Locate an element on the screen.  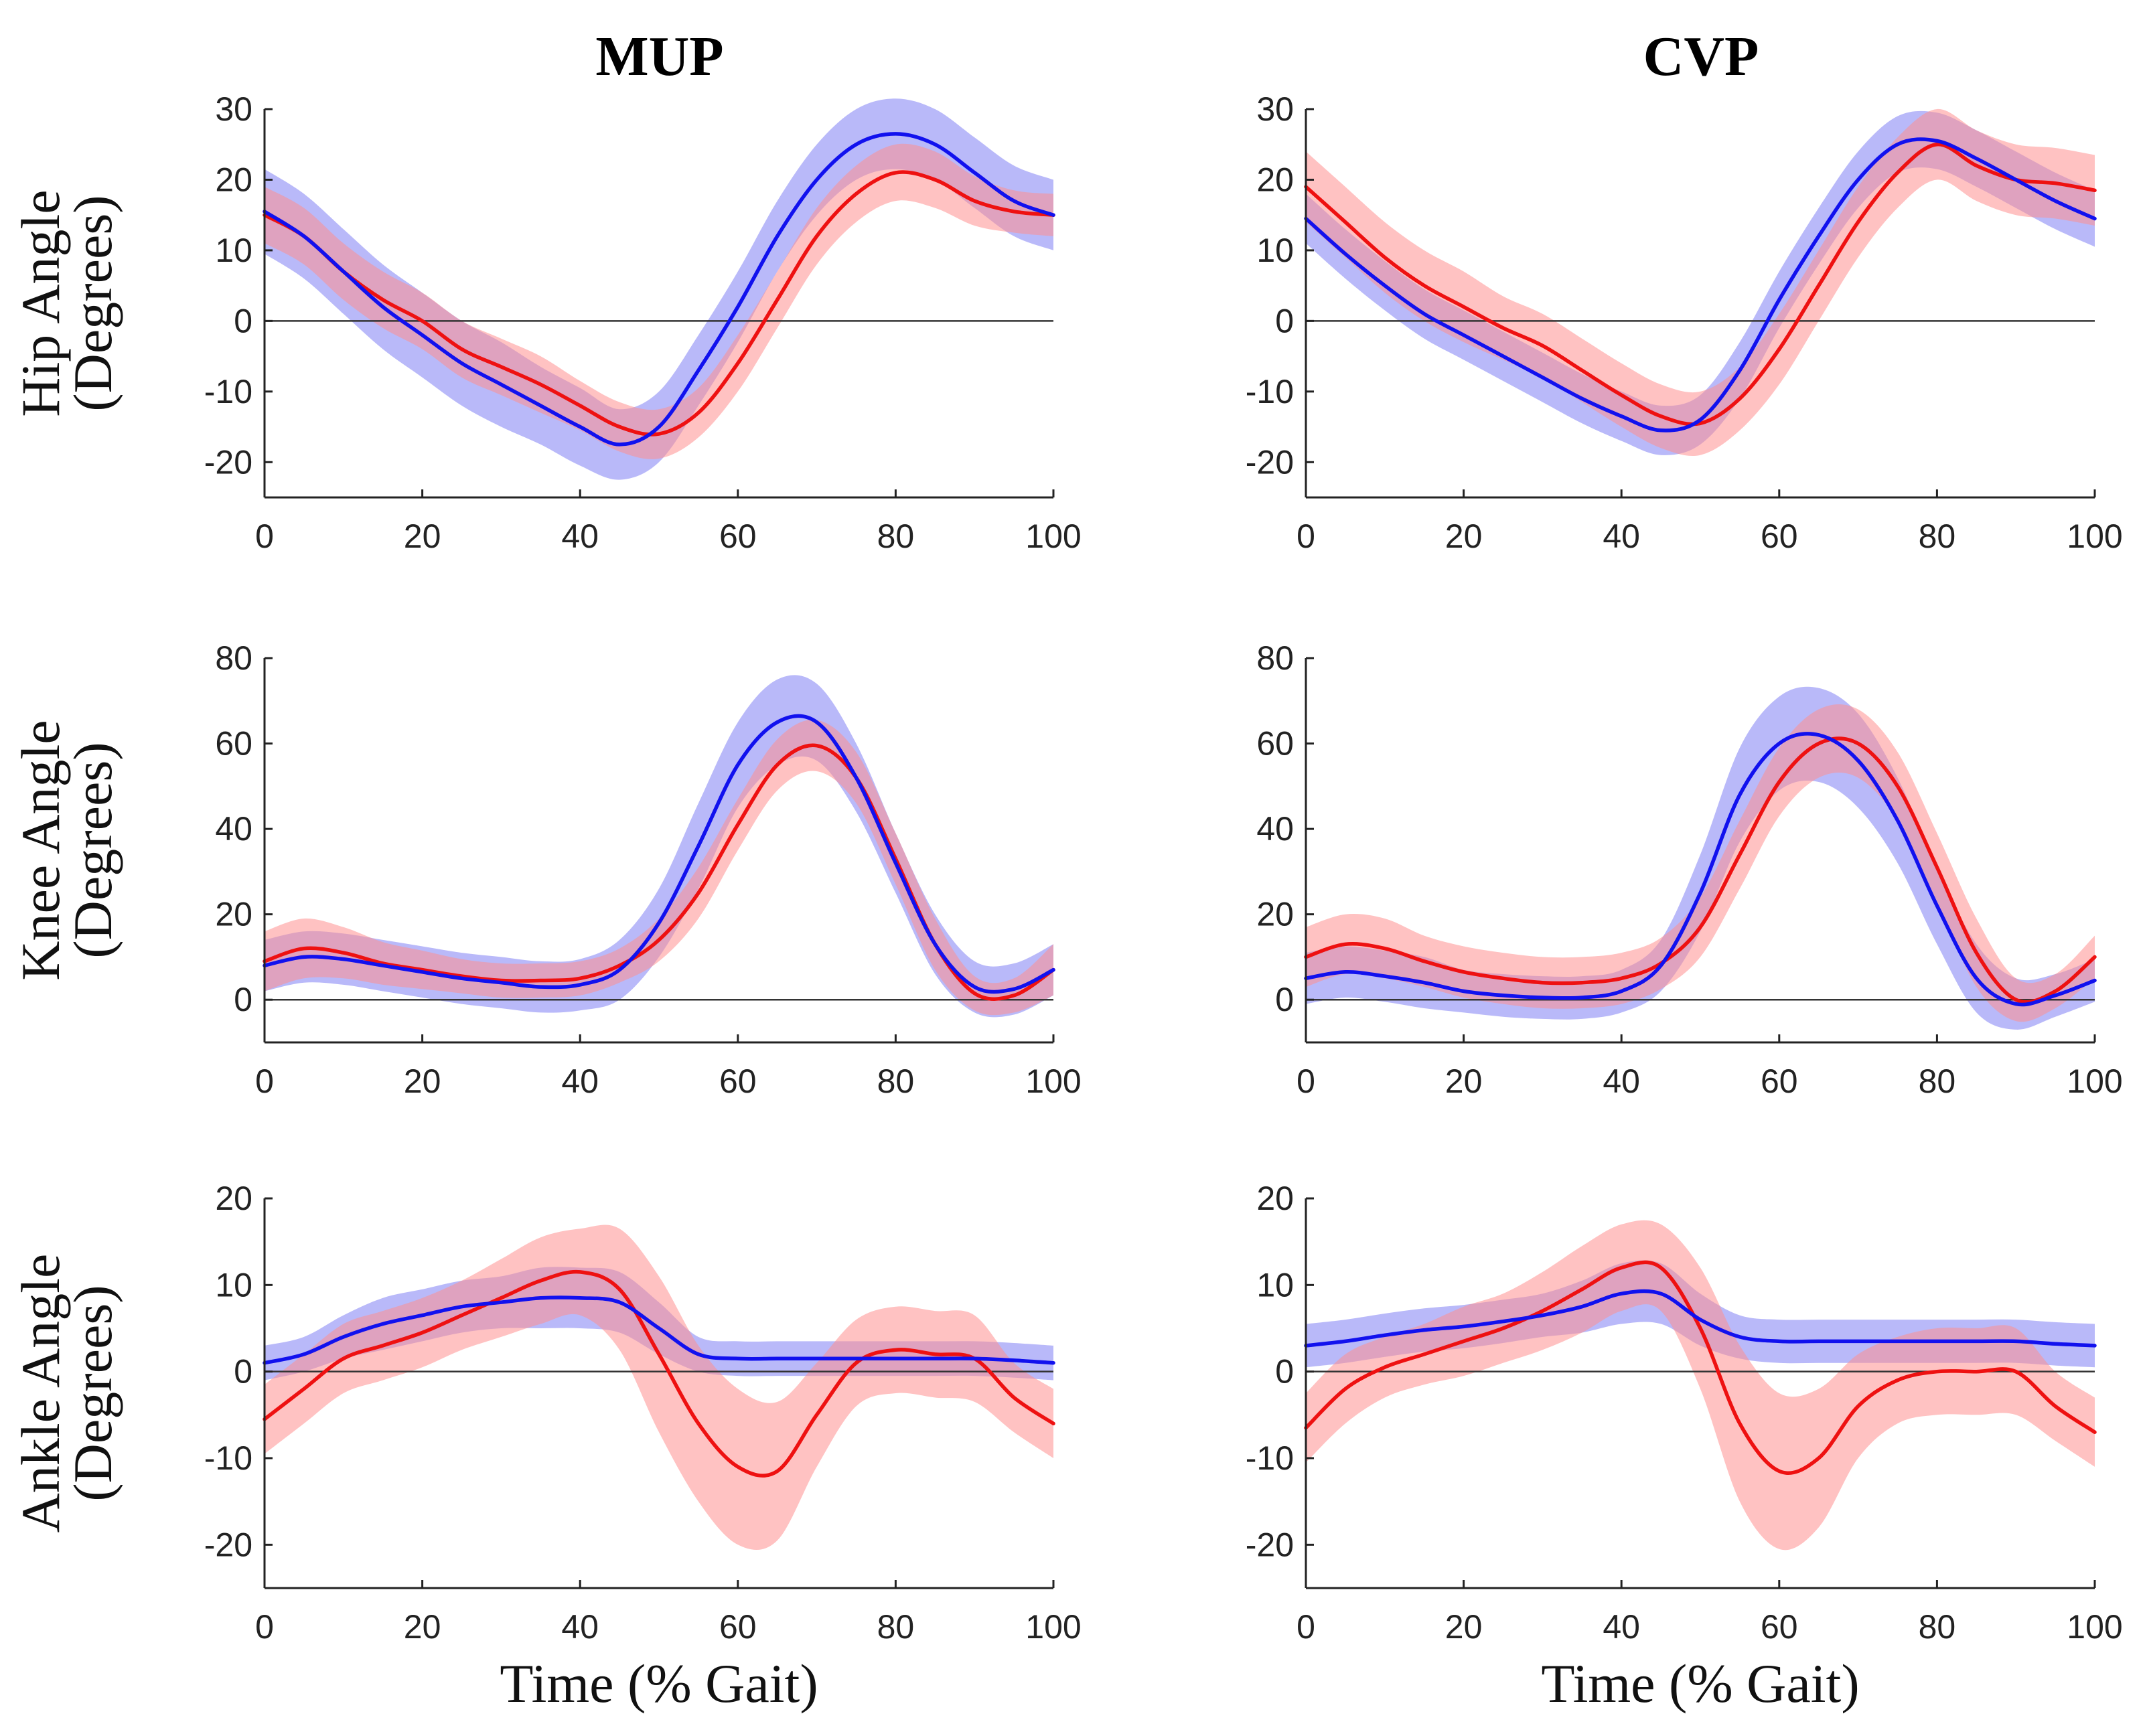
panel-cvp-ankle: -20 -10 0 10 20 0 20 40 60 80 100 Time (% Gait) is located at coordinates (1685, 1447).